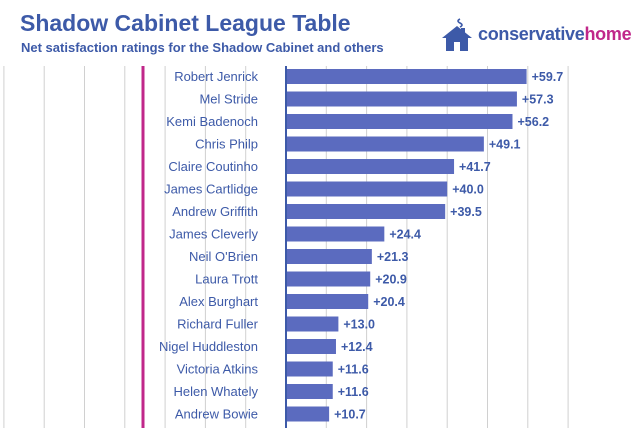  What do you see at coordinates (475, 167) in the screenshot?
I see `value-label: +41.7` at bounding box center [475, 167].